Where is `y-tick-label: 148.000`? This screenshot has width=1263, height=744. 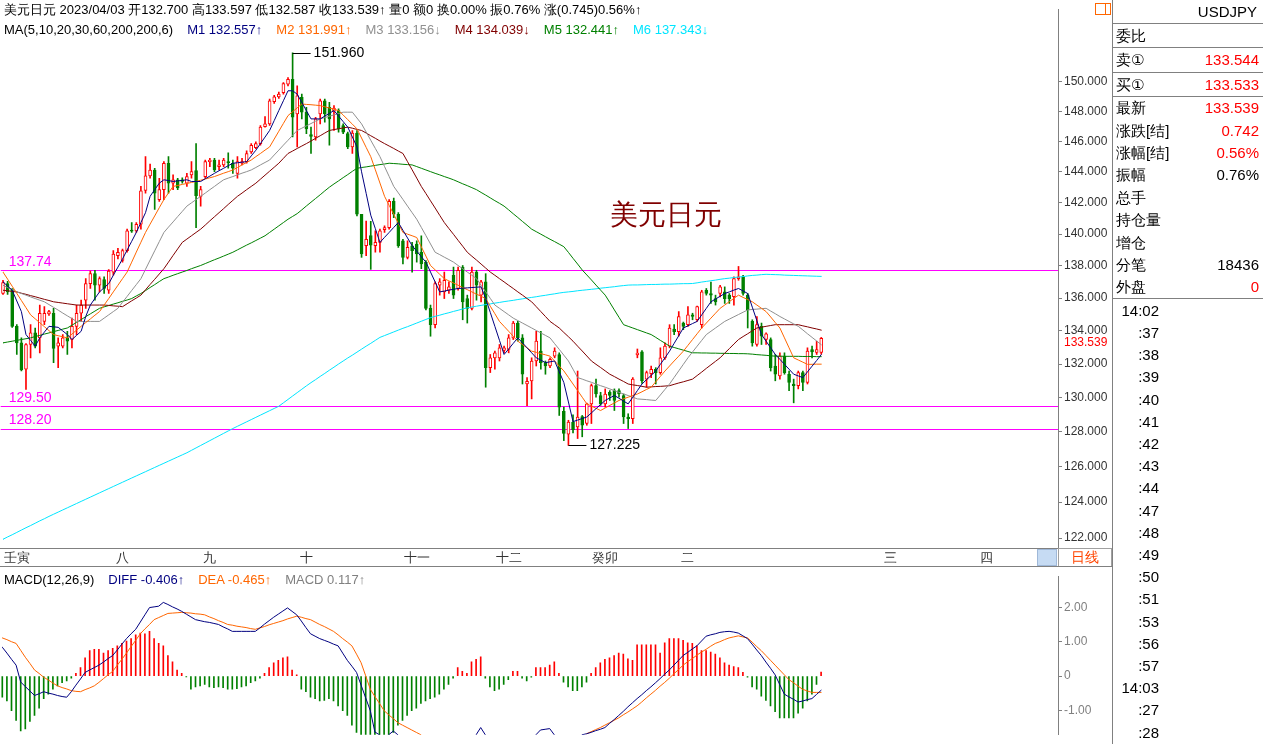
y-tick-label: 148.000 is located at coordinates (1086, 110).